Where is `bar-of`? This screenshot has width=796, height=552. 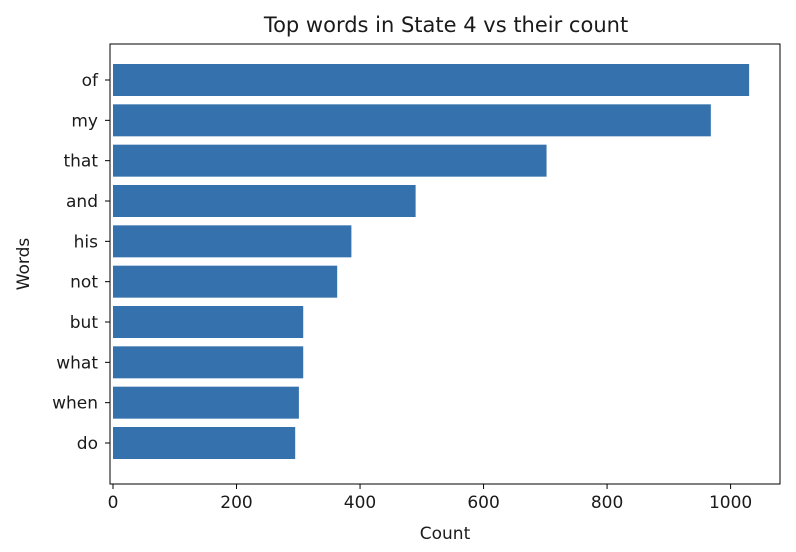
bar-of is located at coordinates (431, 80).